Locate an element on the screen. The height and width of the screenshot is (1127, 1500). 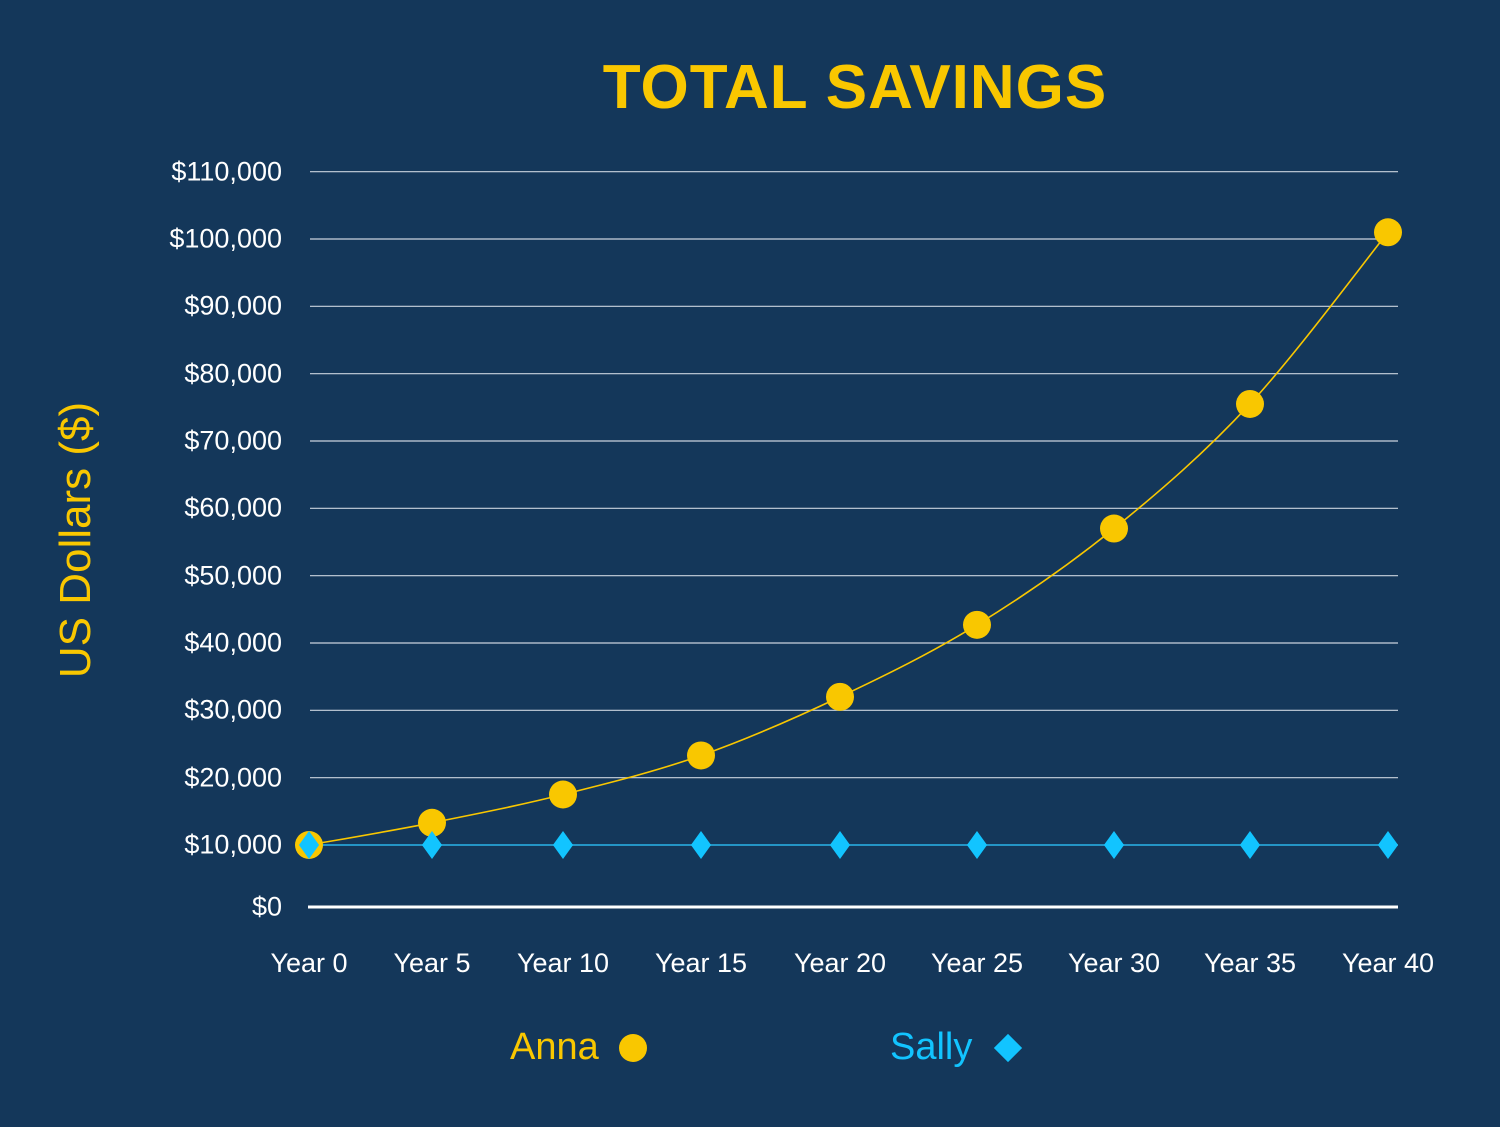
y-tick-label: $10,000 is located at coordinates (233, 844).